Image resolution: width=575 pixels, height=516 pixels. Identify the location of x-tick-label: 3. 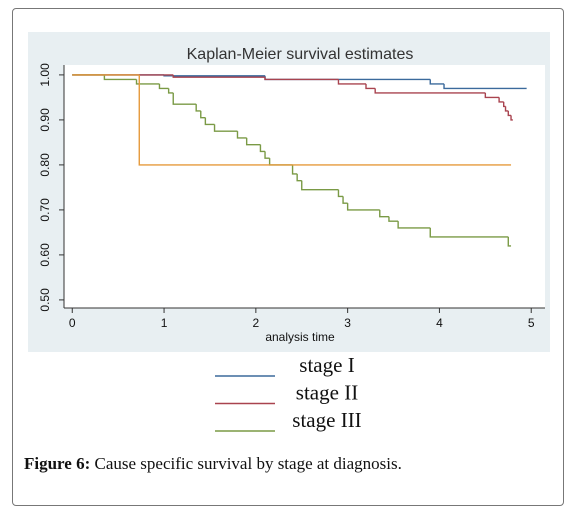
(347, 323).